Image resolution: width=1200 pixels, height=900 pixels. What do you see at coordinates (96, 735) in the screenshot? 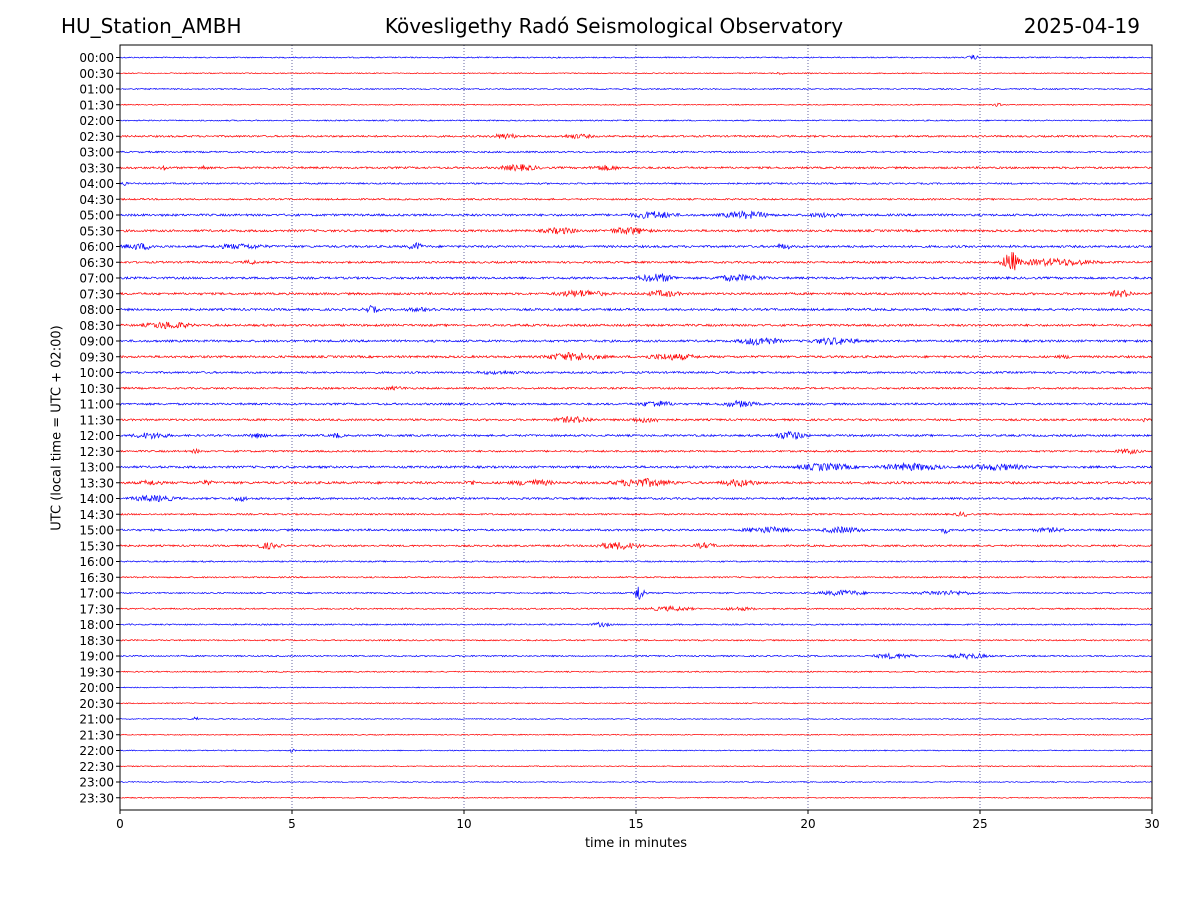
I see `ytick-label-2130: 21:30` at bounding box center [96, 735].